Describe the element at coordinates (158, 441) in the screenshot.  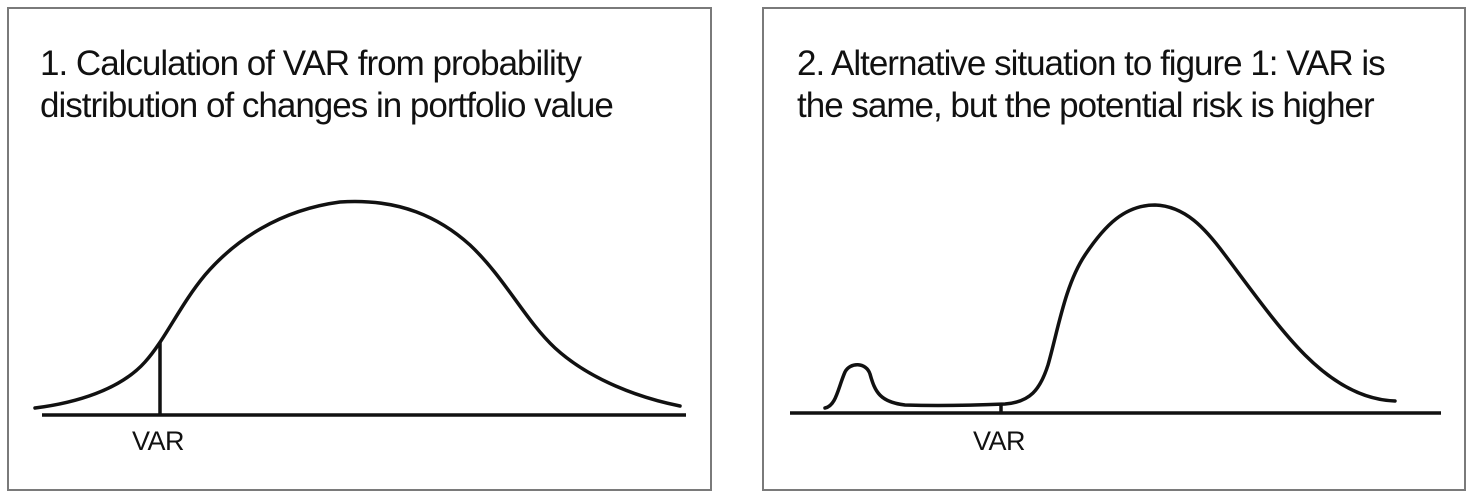
I see `panel-1-var-label: VAR` at that location.